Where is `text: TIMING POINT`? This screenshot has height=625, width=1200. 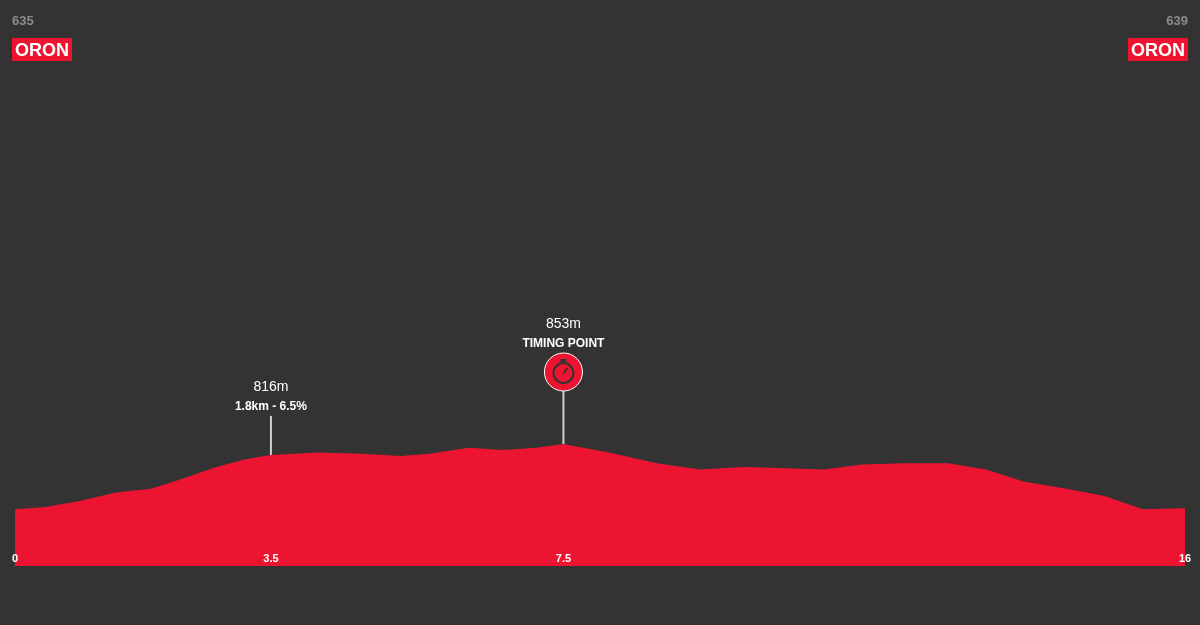 text: TIMING POINT is located at coordinates (564, 343).